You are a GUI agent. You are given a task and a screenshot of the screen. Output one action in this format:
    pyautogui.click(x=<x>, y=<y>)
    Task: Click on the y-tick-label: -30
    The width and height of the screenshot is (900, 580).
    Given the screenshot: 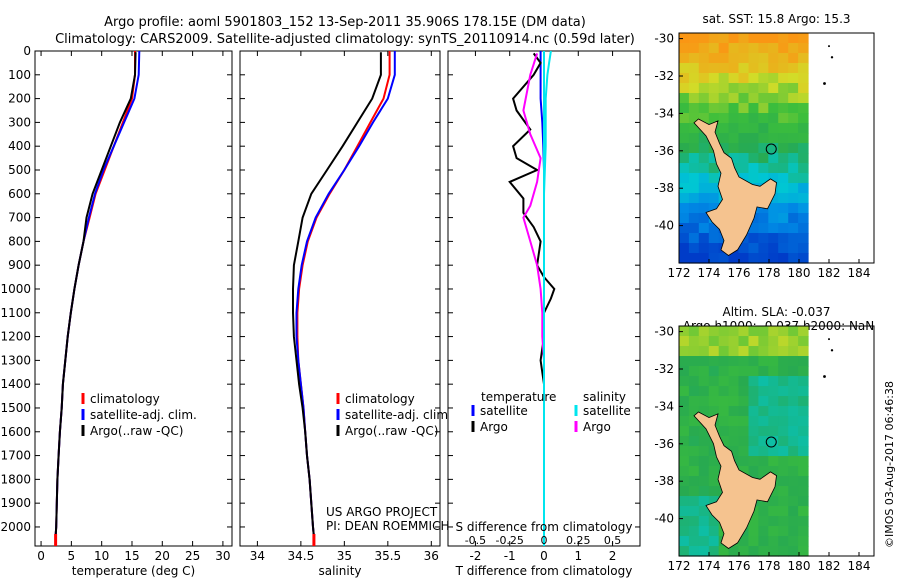 What is the action you would take?
    pyautogui.click(x=664, y=332)
    